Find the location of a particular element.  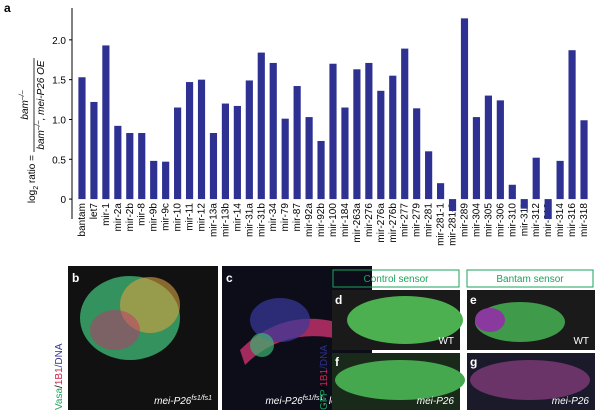

stain: 1B1 is located at coordinates (324, 377).